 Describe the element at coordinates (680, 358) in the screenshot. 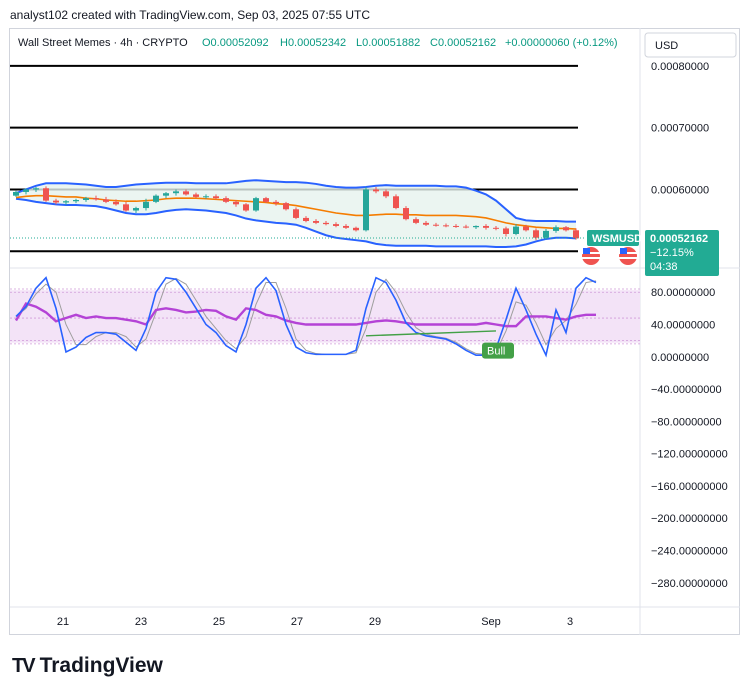

I see `oscillator-axis-tick: 0.00000000` at that location.